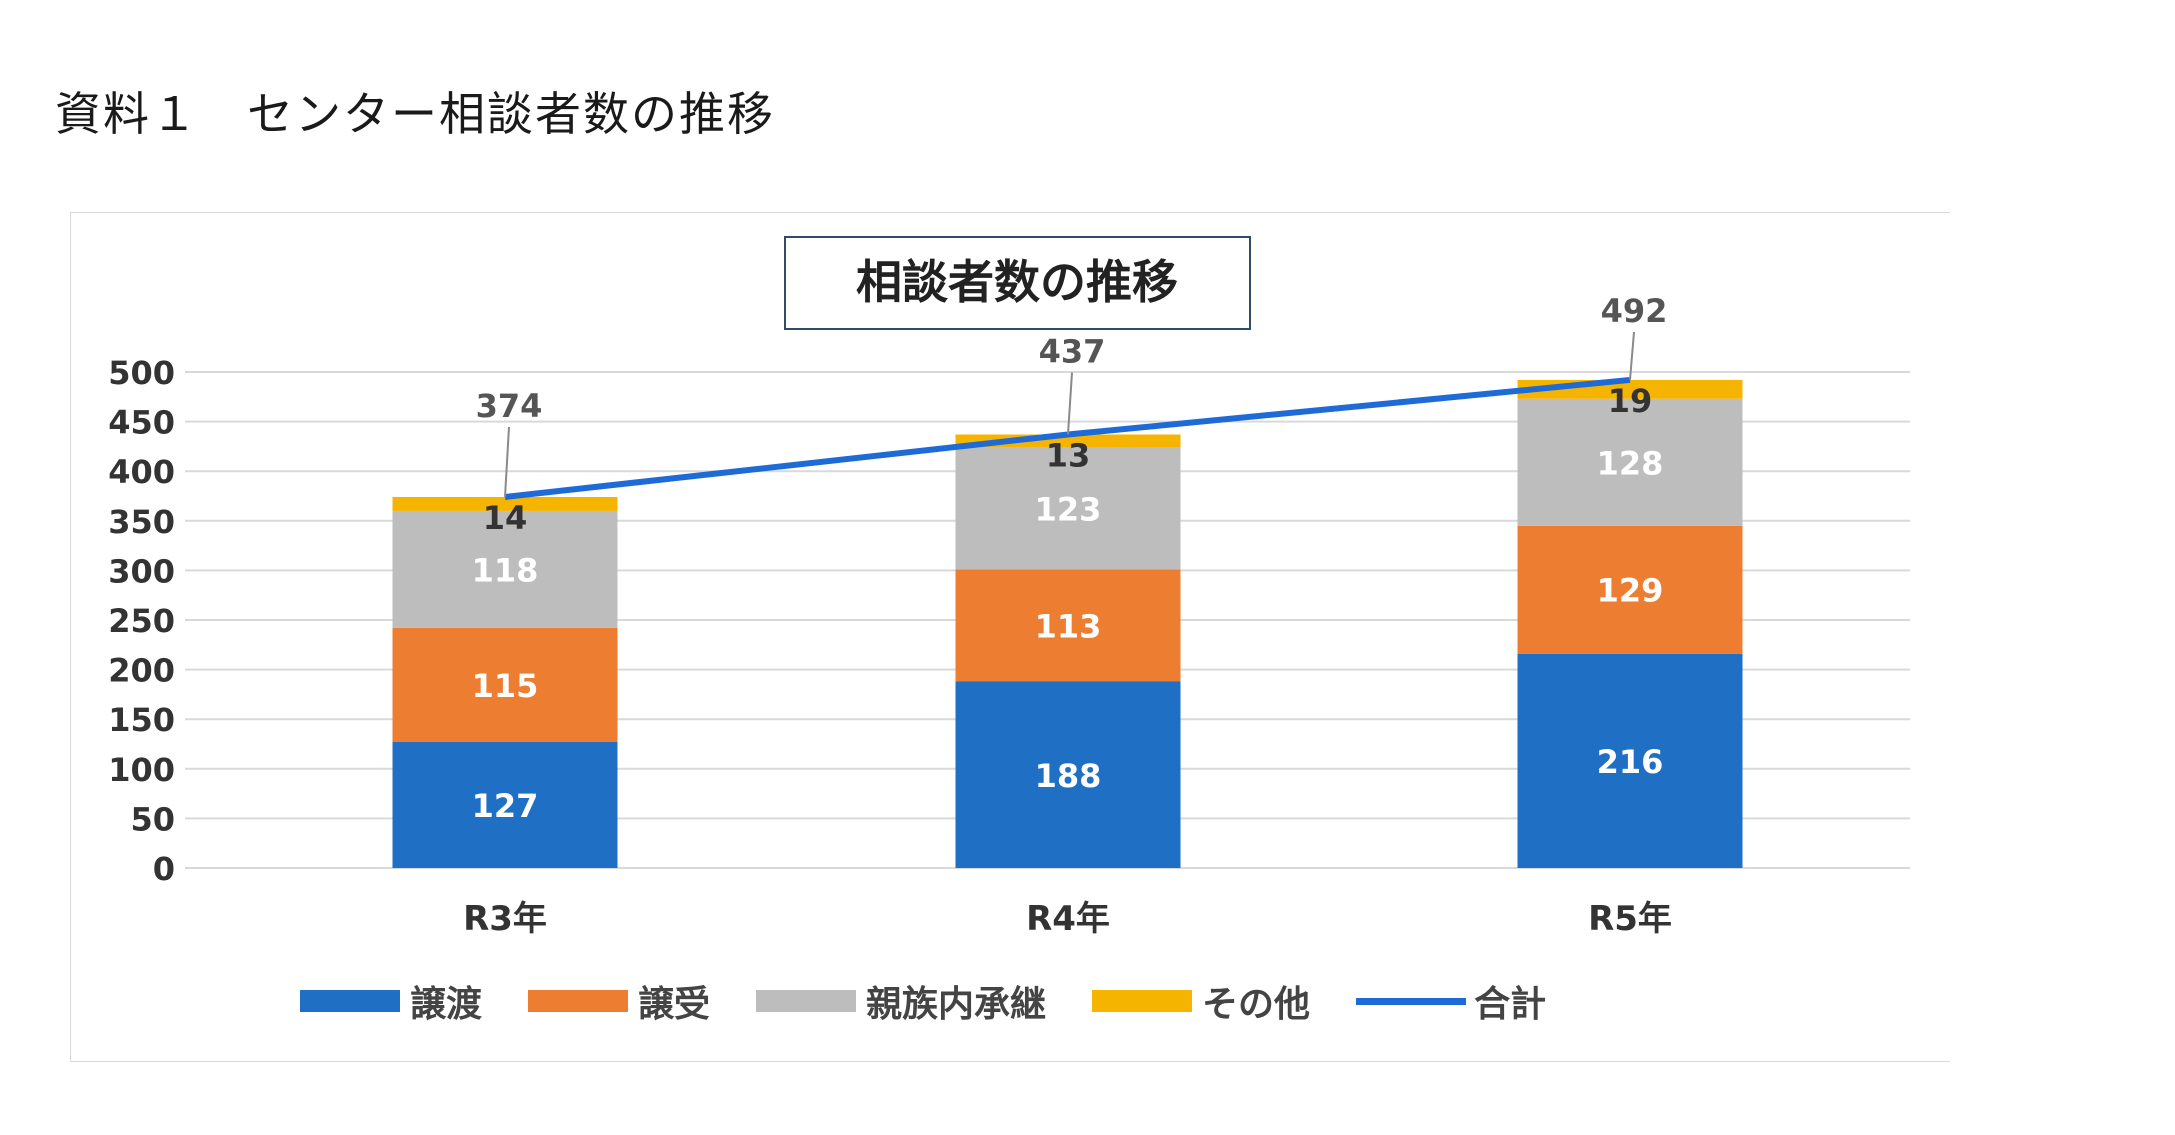 This screenshot has height=1135, width=2175. I want to click on legend-label: 合計, so click(1510, 1004).